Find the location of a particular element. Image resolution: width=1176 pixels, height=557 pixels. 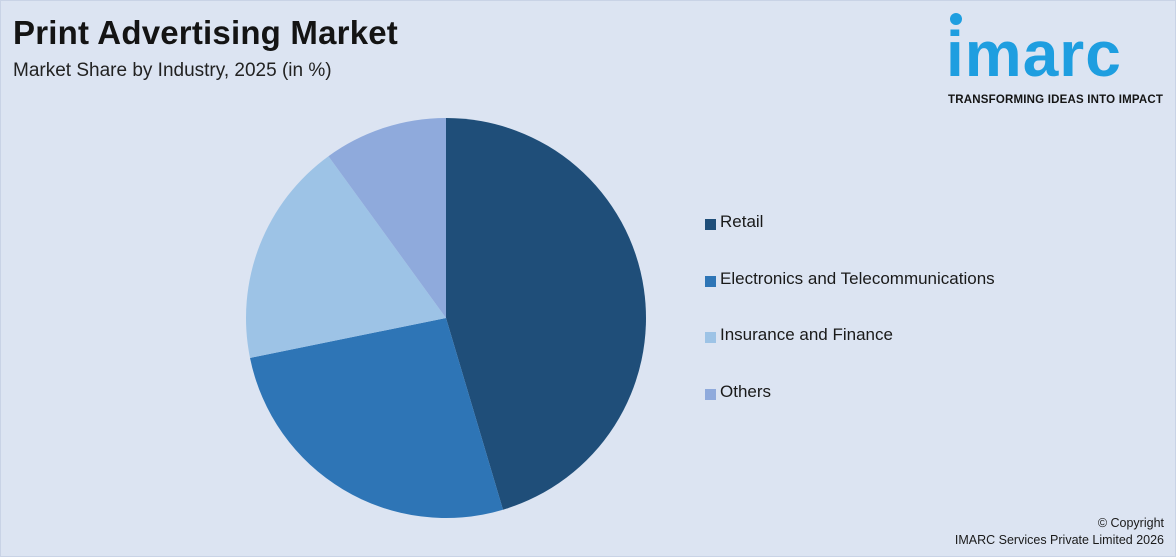

logo-tagline: TRANSFORMING IDEAS INTO IMPACT is located at coordinates (1056, 100).